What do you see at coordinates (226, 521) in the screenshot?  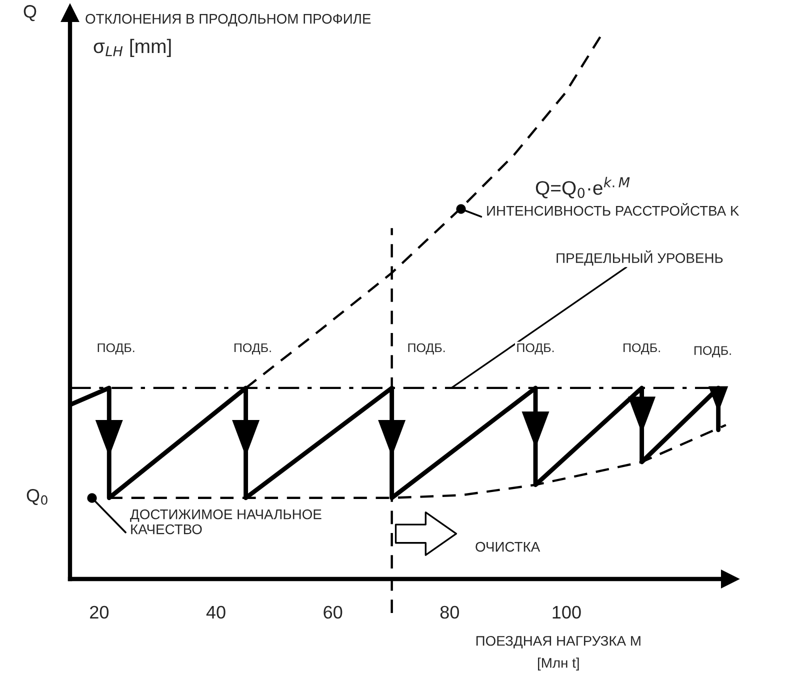 I see `annotation: ДОСТИЖИМОЕ НАЧАЛЬНОЕ КАЧЕСТВО` at bounding box center [226, 521].